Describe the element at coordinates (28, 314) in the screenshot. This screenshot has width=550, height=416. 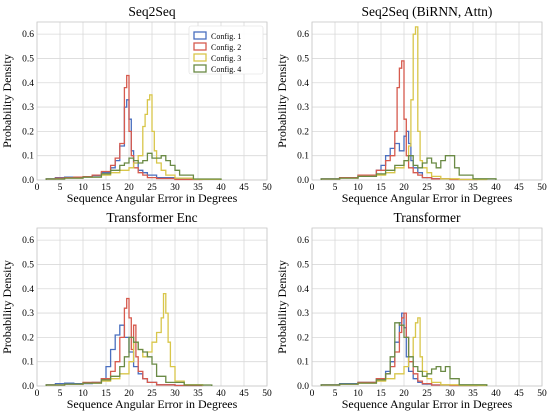
I see `y-tick-label: 0.3` at that location.